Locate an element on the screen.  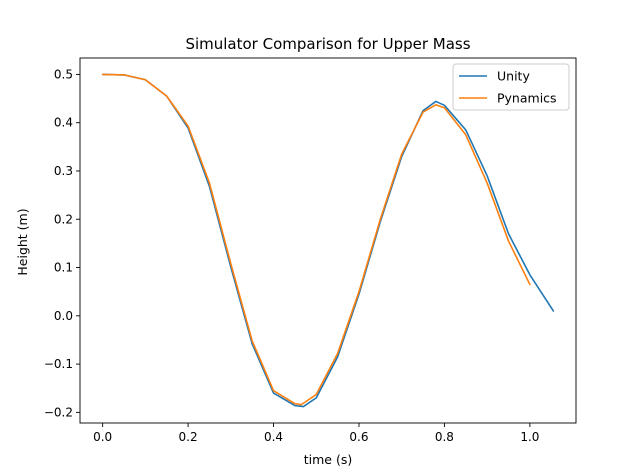
y-tick-label: −0.1 is located at coordinates (58, 364).